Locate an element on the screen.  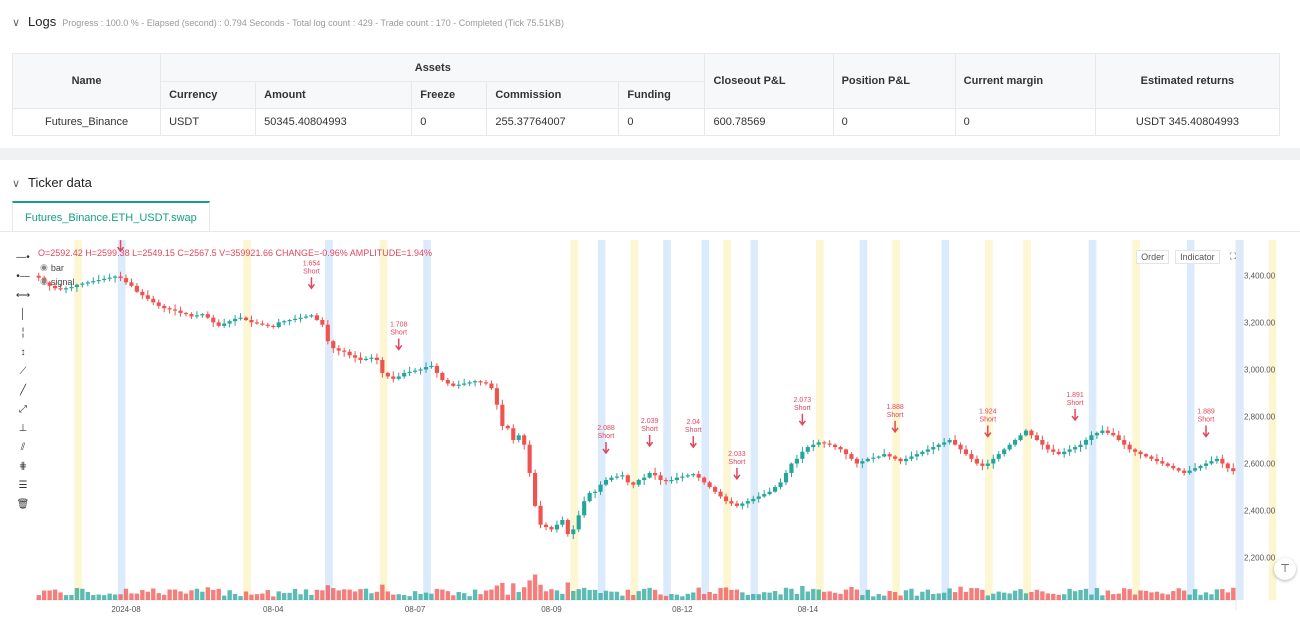
legend-signal: ◉ signal is located at coordinates (57, 281).